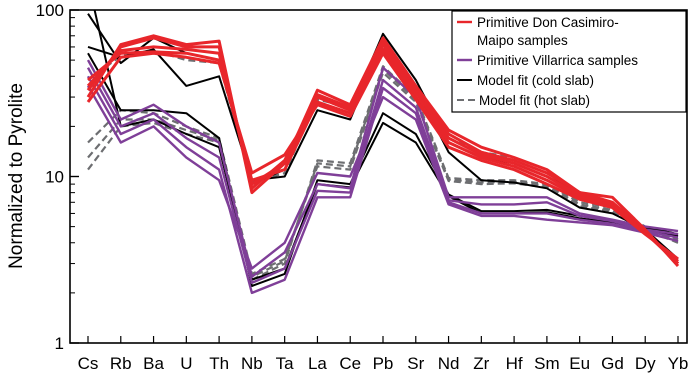 Image resolution: width=688 pixels, height=379 pixels. I want to click on x-tick-label-Cs: Cs, so click(88, 363).